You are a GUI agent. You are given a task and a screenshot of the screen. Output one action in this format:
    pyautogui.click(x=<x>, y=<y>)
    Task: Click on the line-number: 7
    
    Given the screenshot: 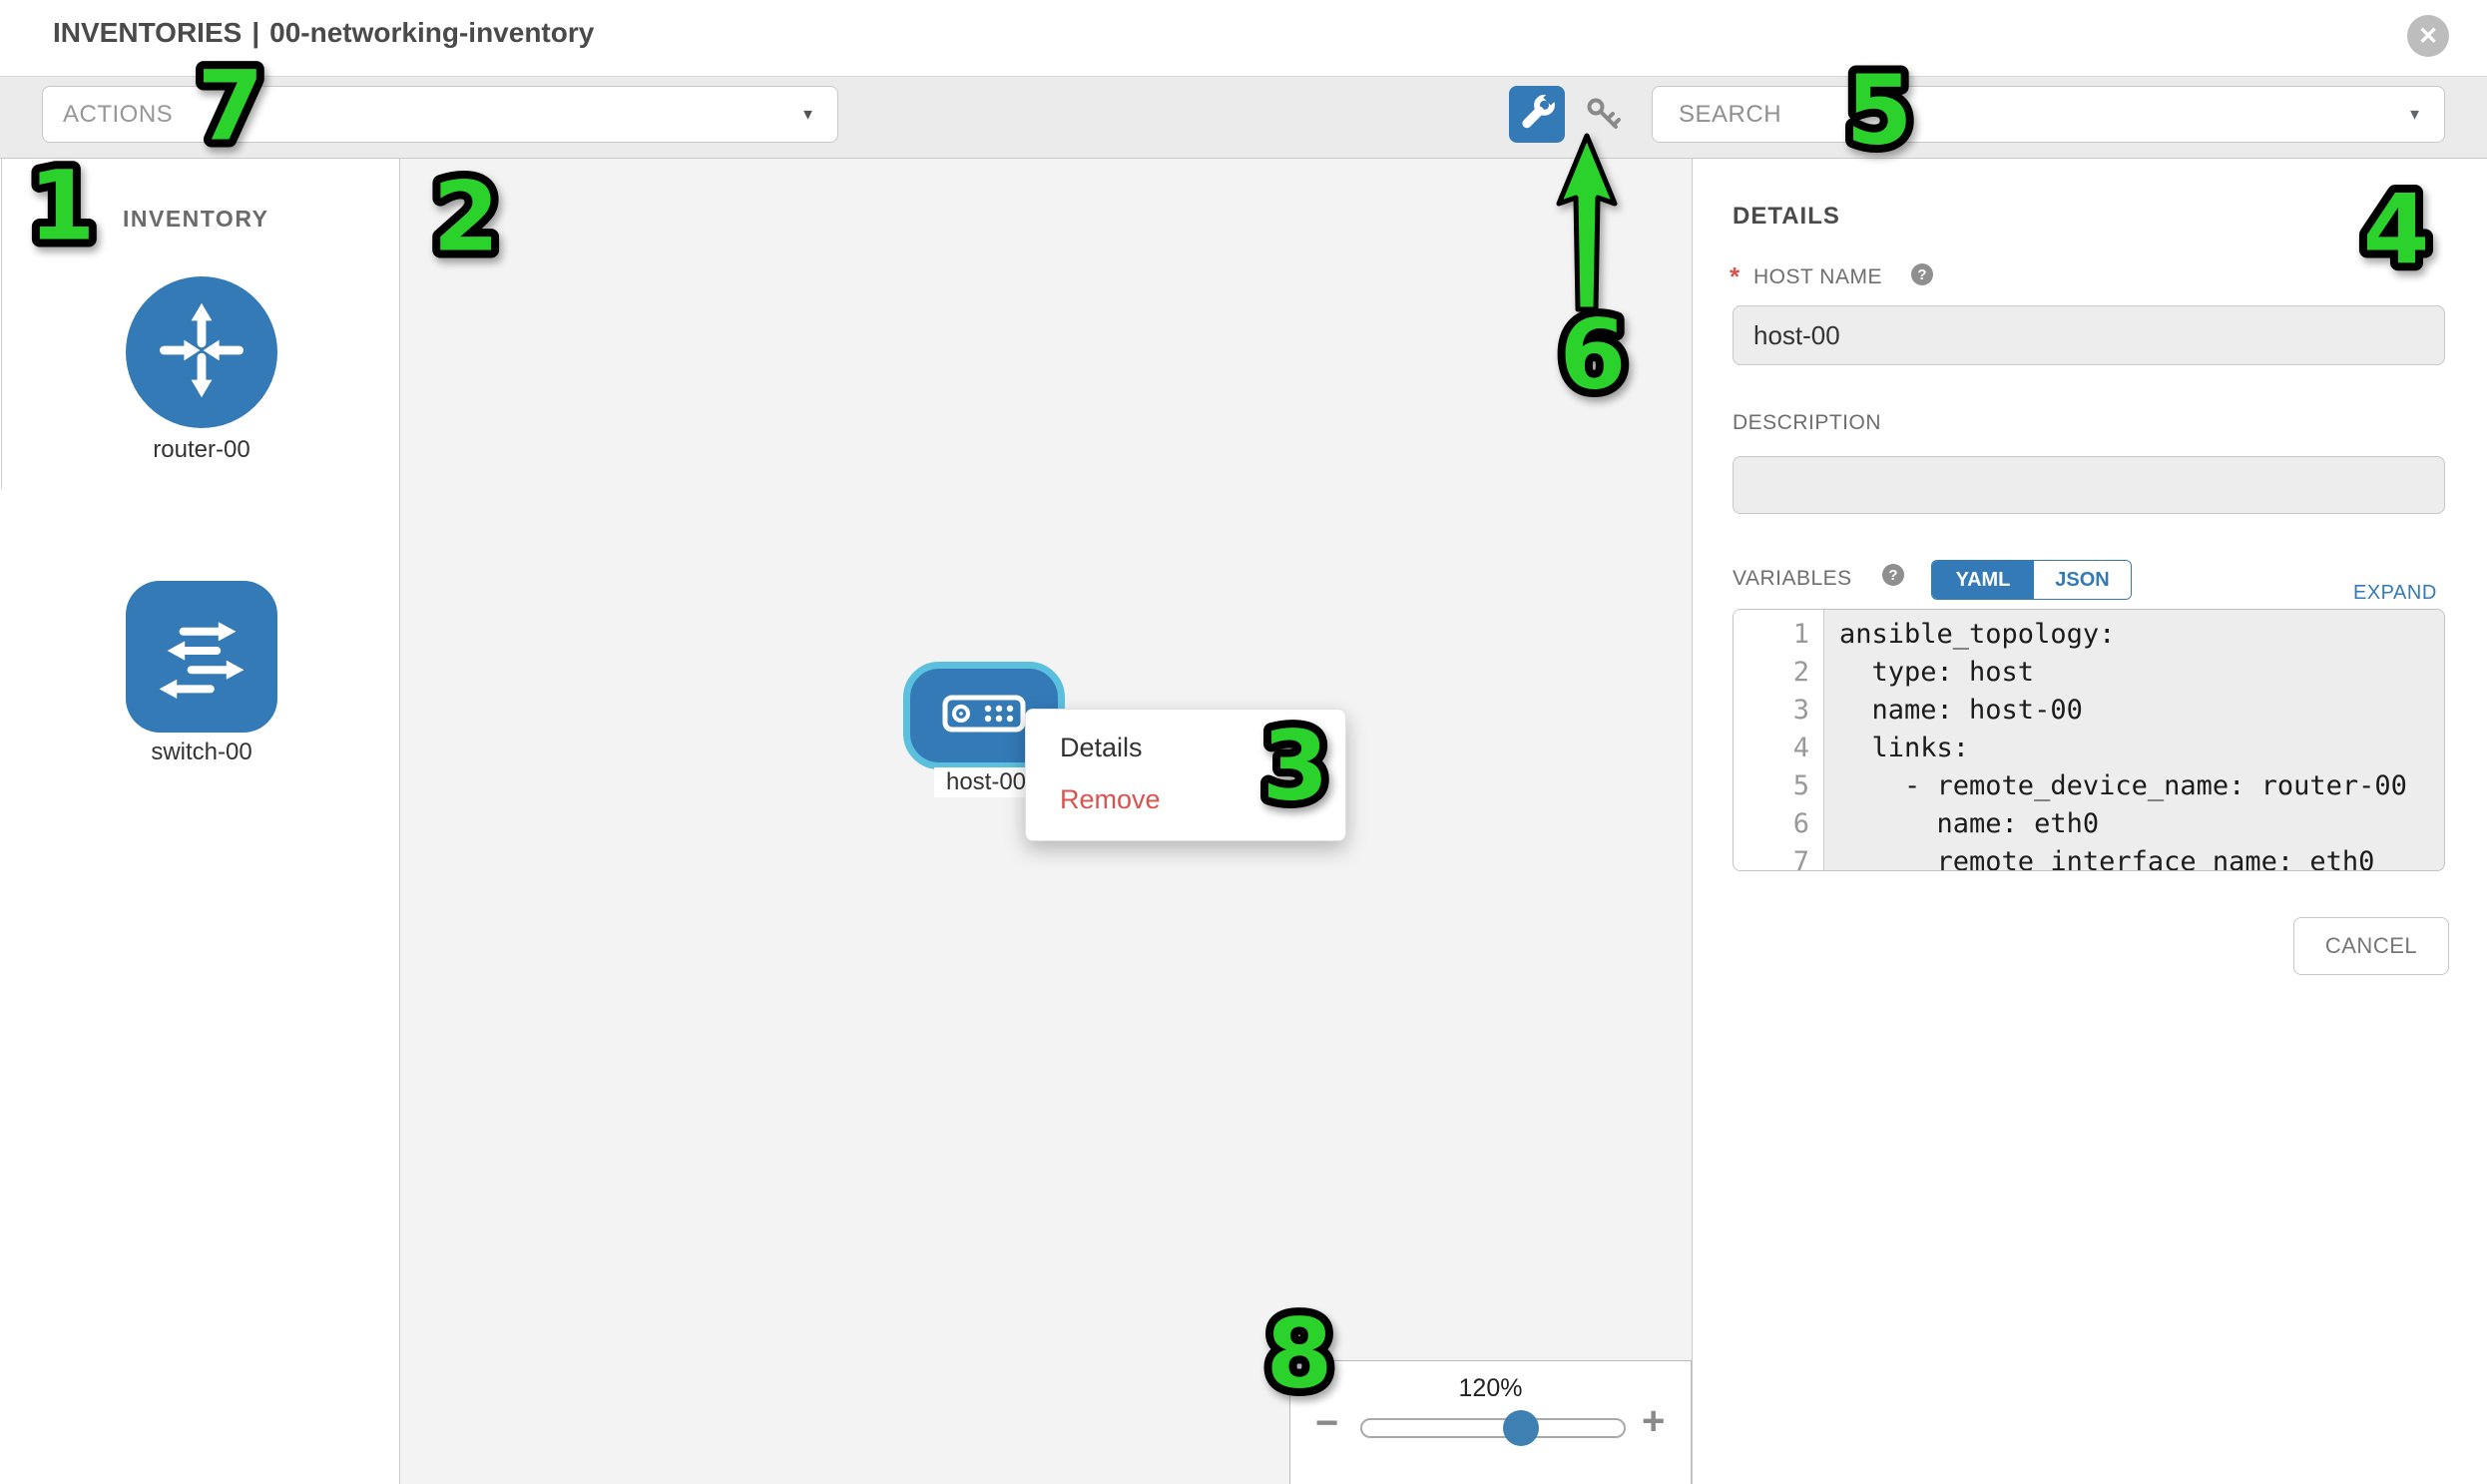 What is the action you would take?
    pyautogui.click(x=1800, y=858)
    